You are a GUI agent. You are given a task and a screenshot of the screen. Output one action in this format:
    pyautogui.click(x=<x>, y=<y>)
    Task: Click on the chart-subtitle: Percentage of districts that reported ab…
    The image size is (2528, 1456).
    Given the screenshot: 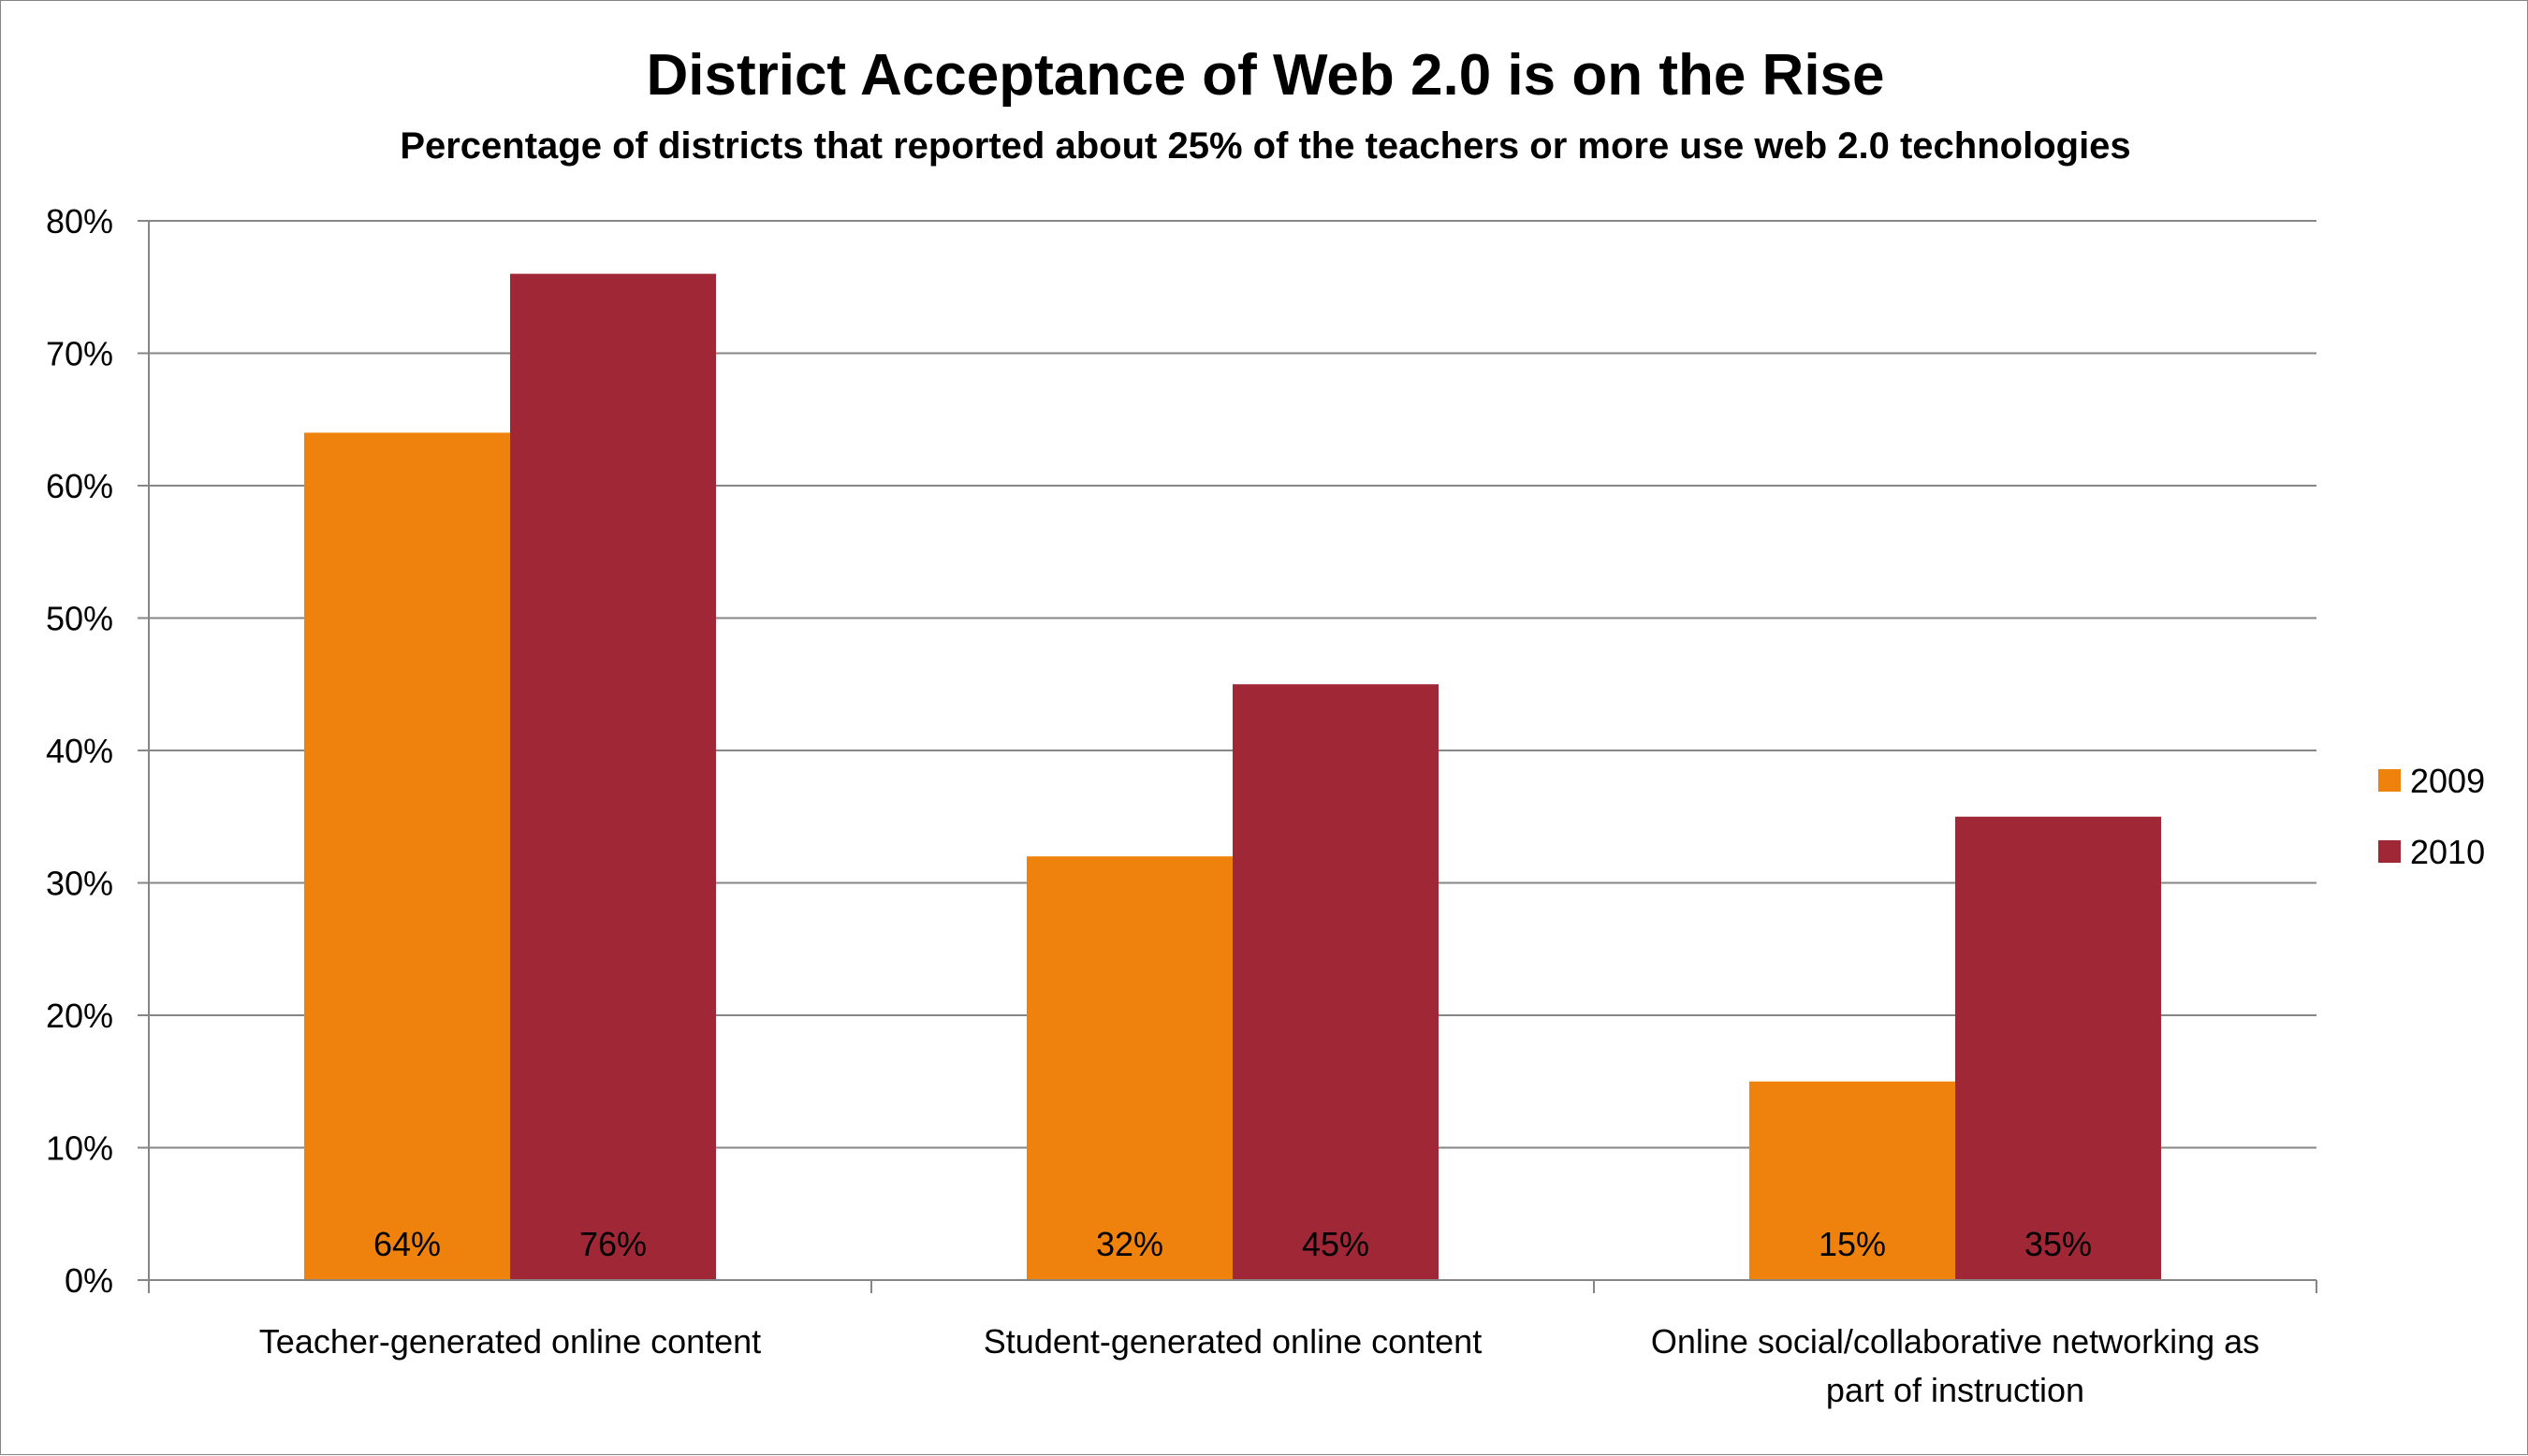 What is the action you would take?
    pyautogui.click(x=1265, y=146)
    